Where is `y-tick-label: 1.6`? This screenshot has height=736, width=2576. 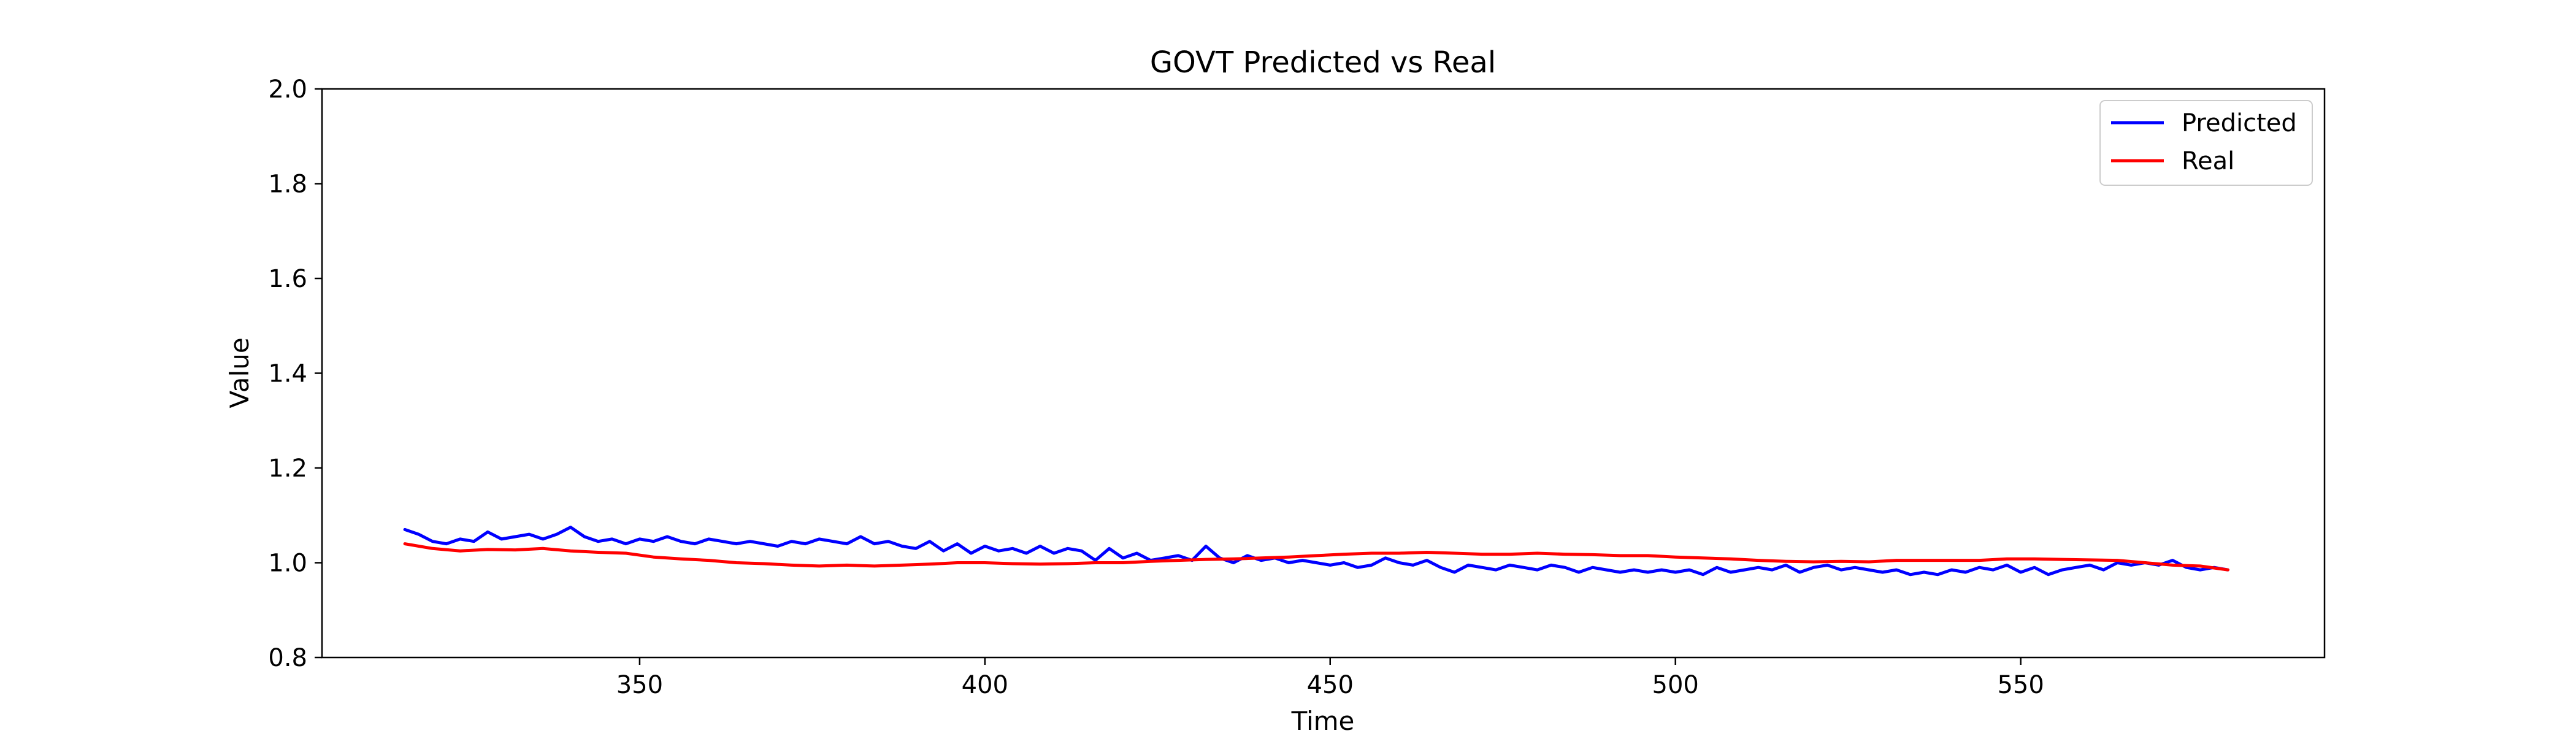 y-tick-label: 1.6 is located at coordinates (287, 279).